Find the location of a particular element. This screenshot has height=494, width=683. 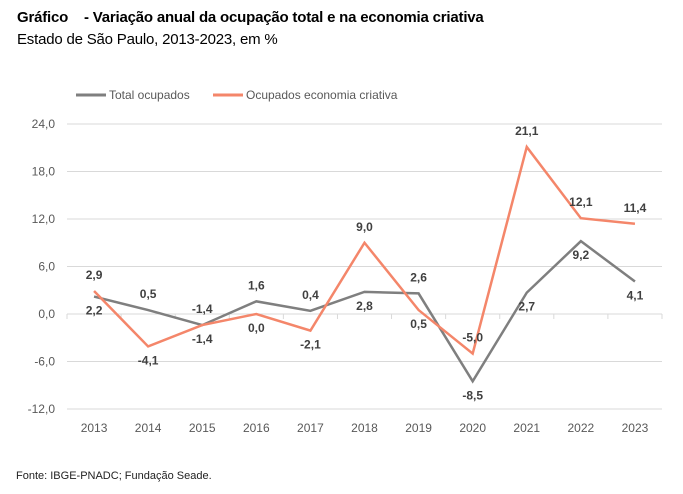

y-tick-label: -6,0 is located at coordinates (44, 362).